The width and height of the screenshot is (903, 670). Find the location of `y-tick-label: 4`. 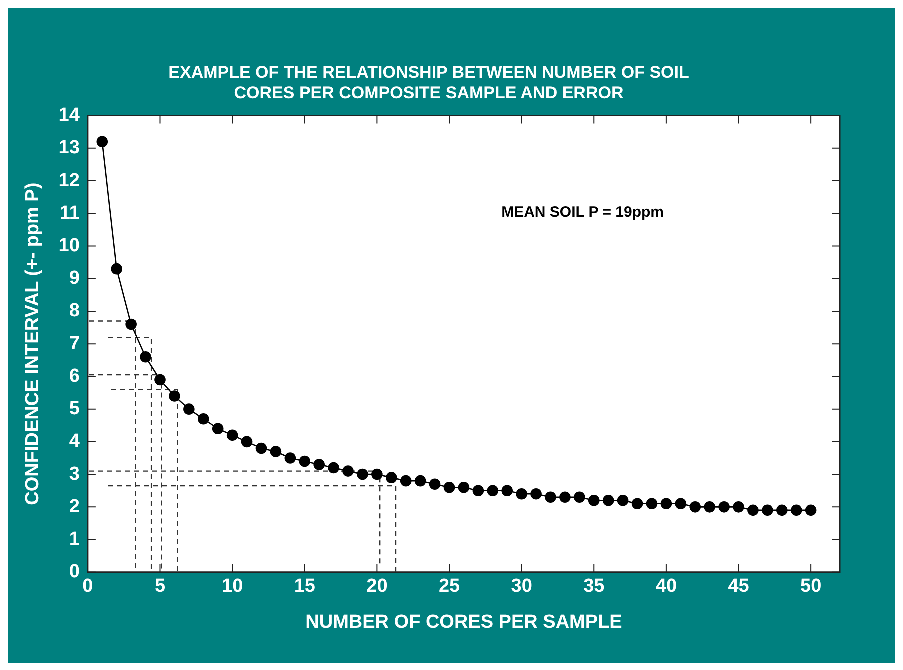

y-tick-label: 4 is located at coordinates (74, 441).